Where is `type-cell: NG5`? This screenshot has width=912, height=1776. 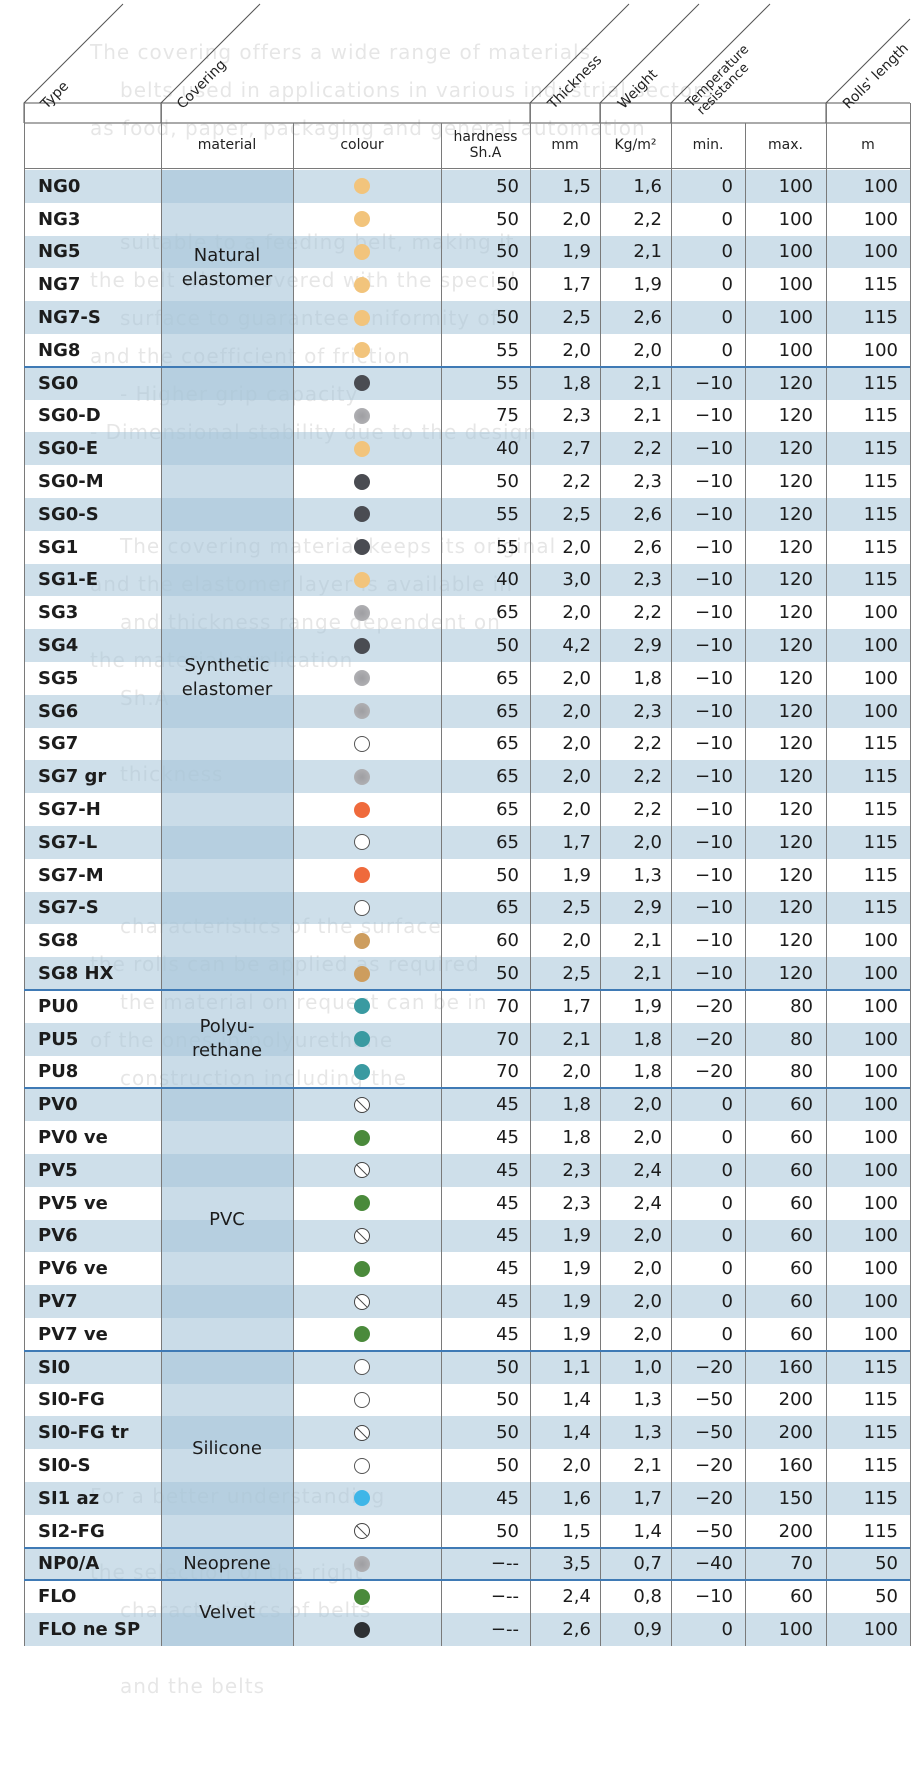
type-cell: NG5 is located at coordinates (59, 252).